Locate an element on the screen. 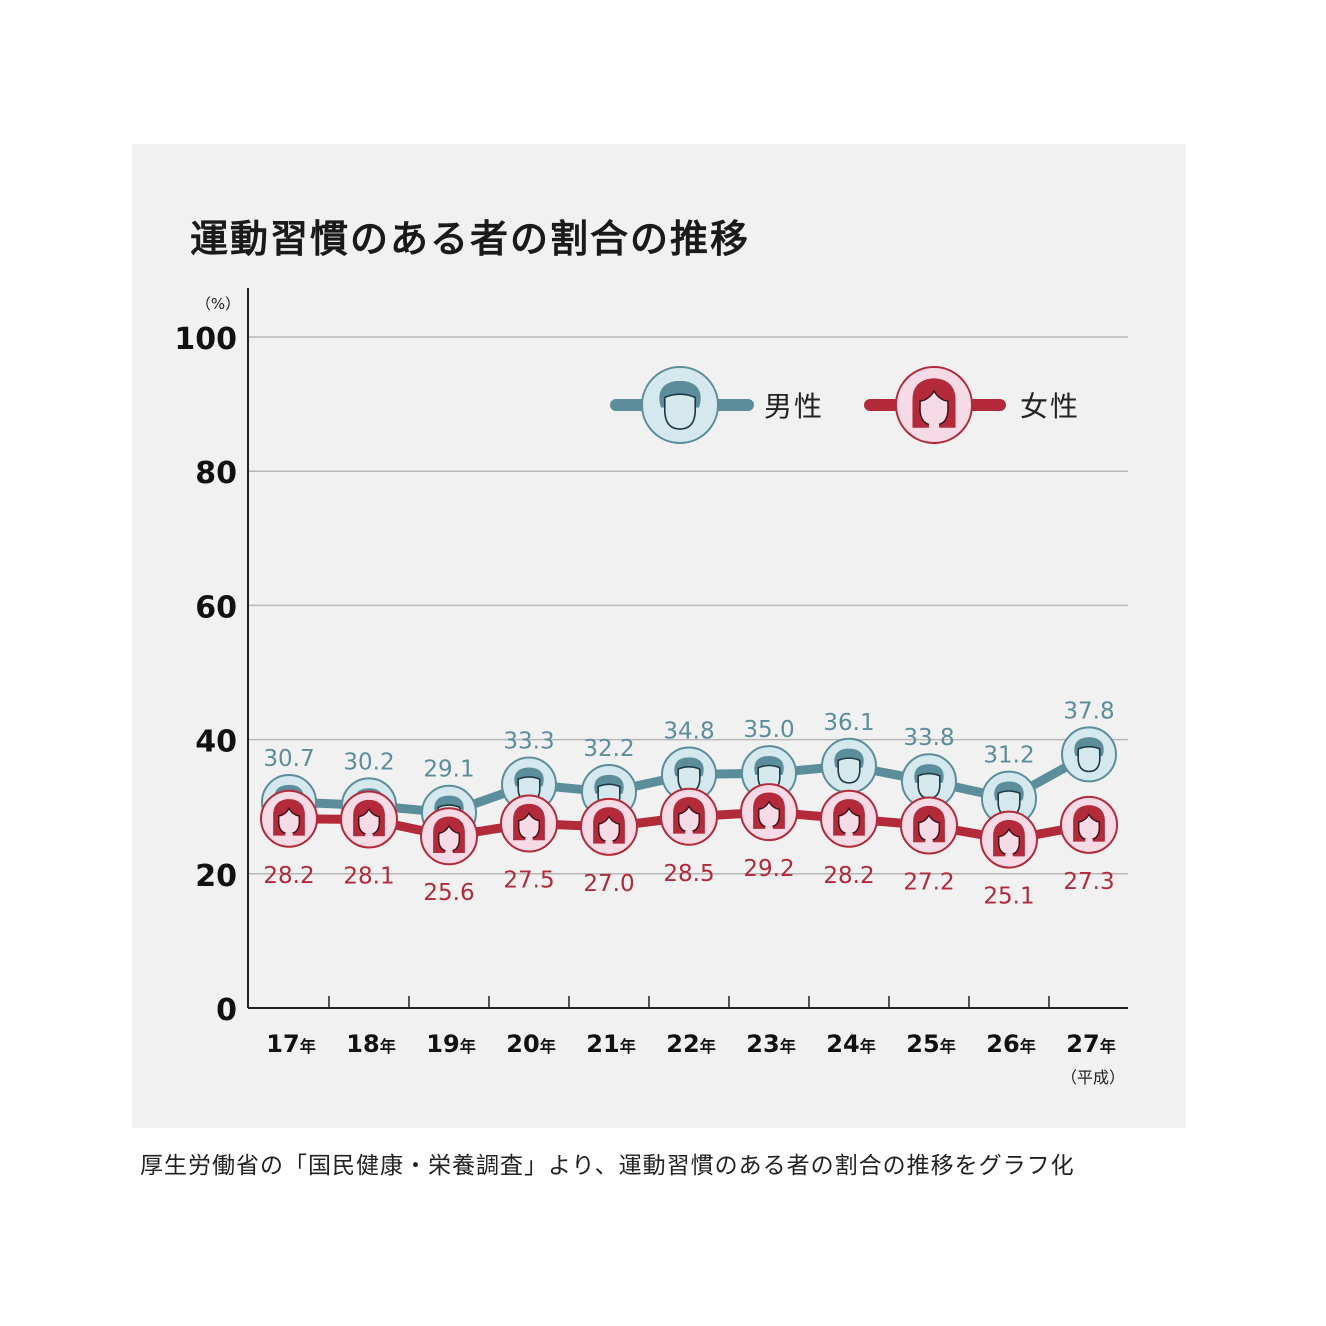 This screenshot has width=1326, height=1326. x-tick-label: 25年 is located at coordinates (930, 1044).